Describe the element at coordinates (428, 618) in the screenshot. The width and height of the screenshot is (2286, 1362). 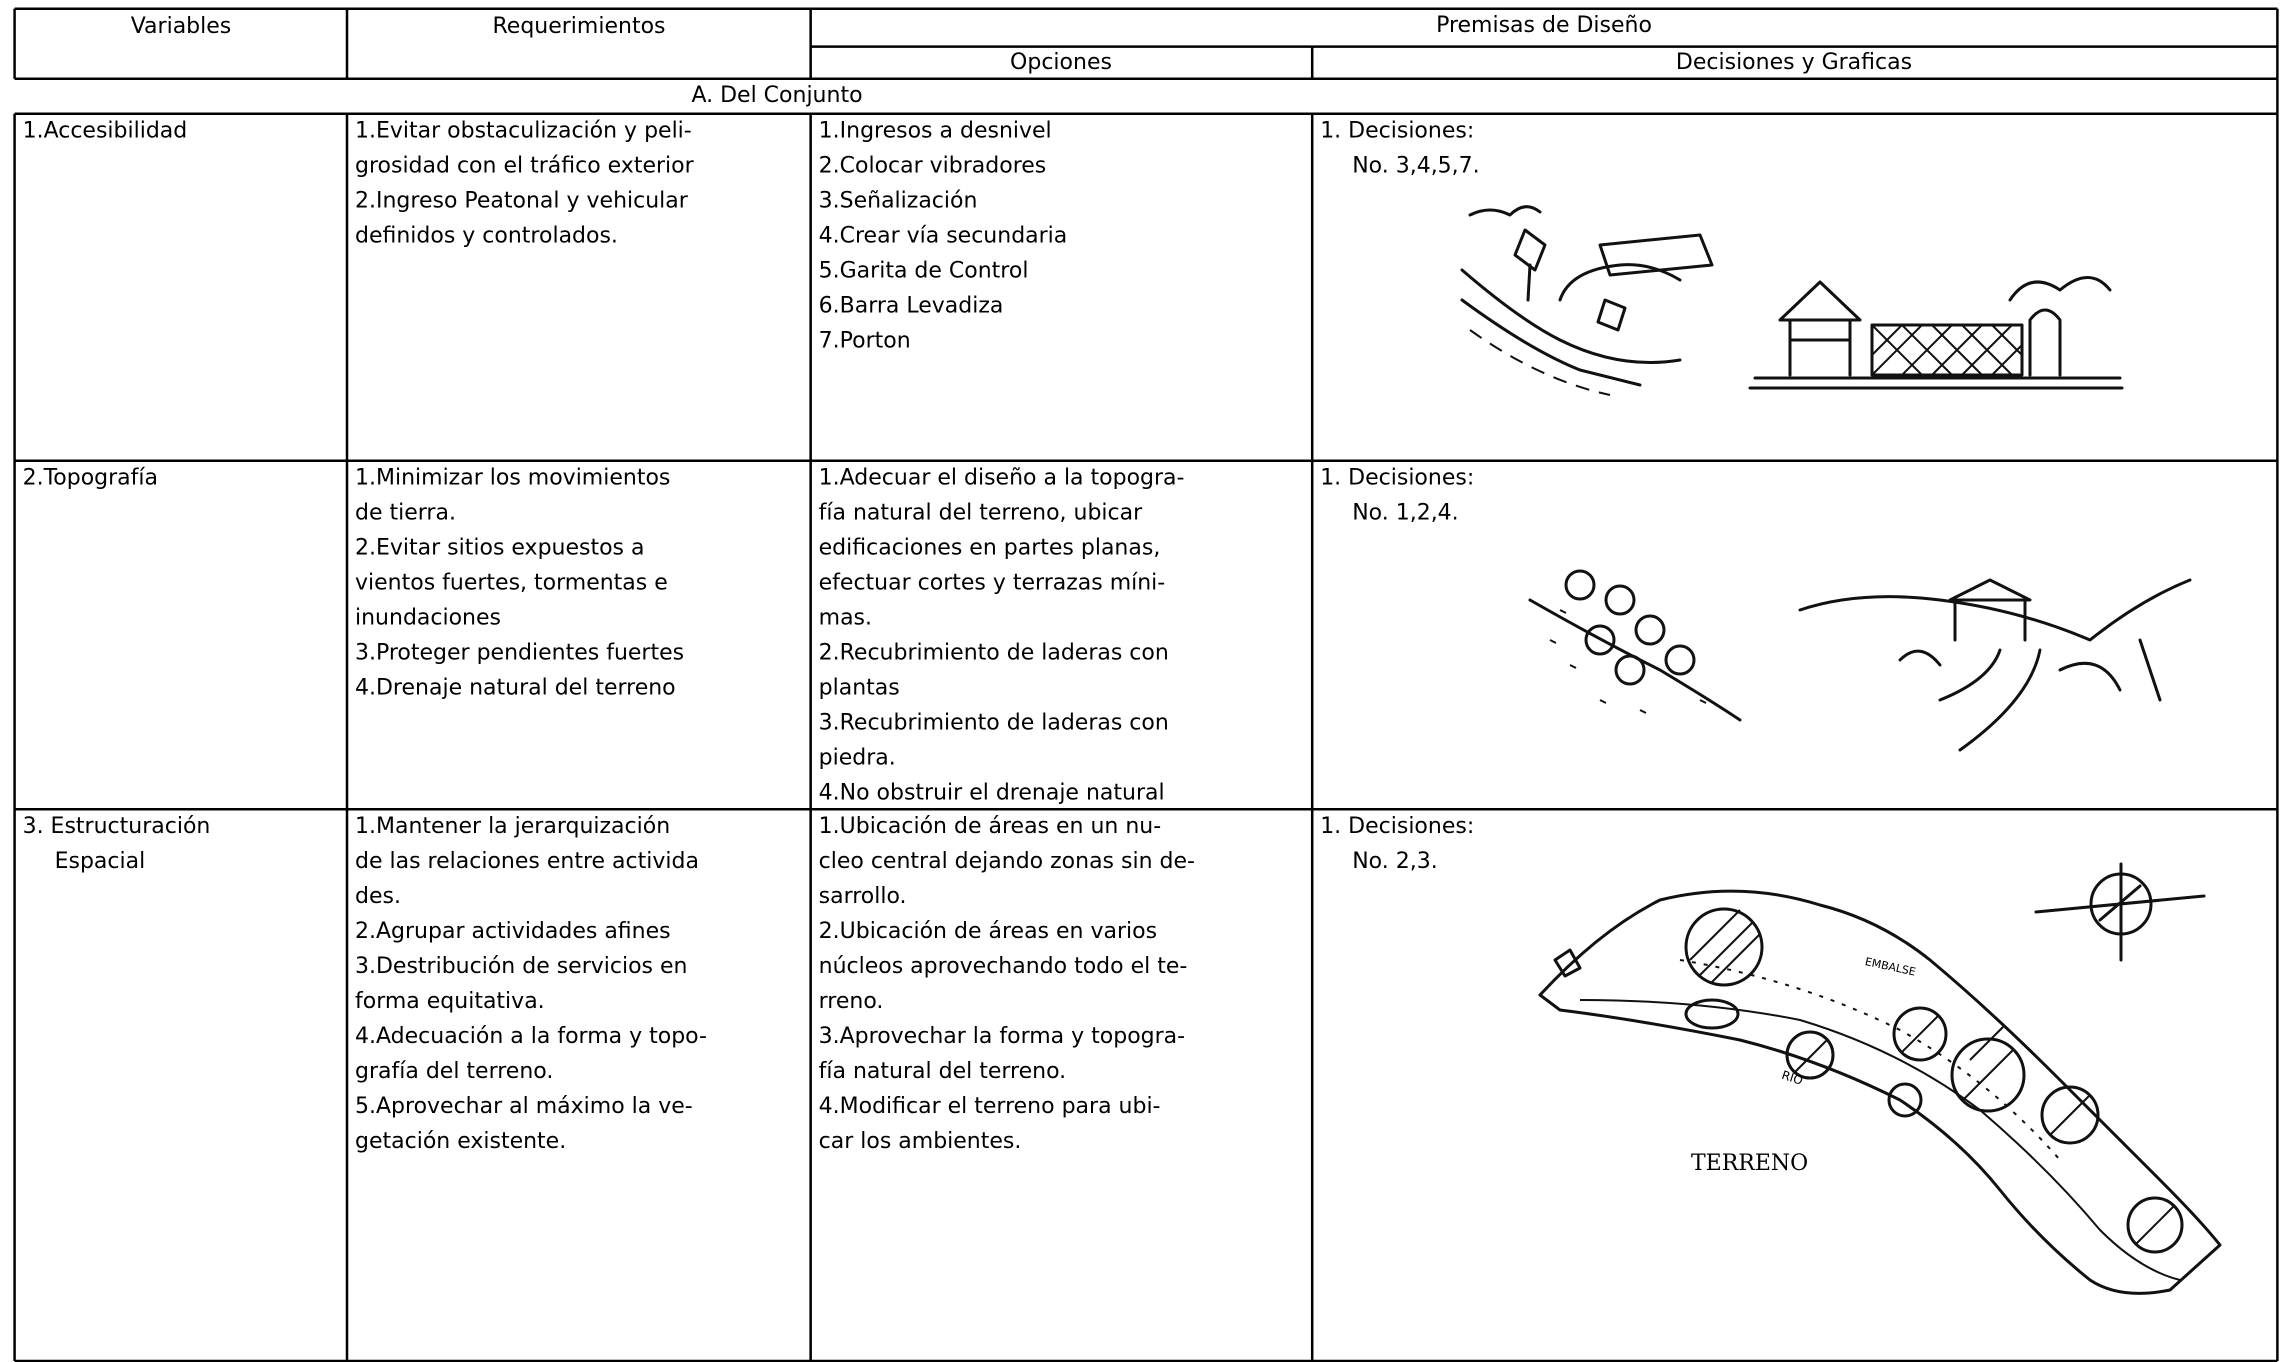
I see `cell-line: inundaciones` at that location.